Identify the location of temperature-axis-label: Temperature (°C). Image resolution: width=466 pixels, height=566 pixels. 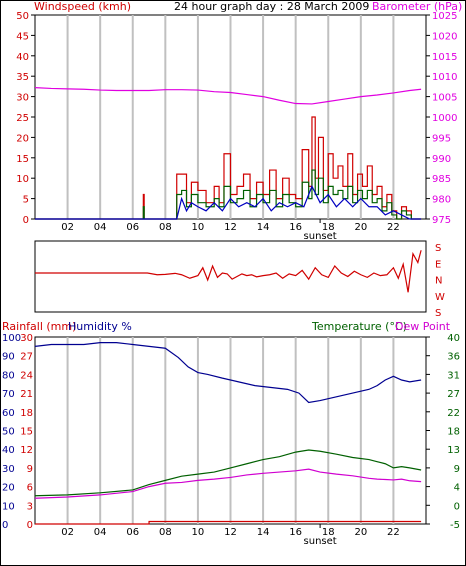
(359, 326).